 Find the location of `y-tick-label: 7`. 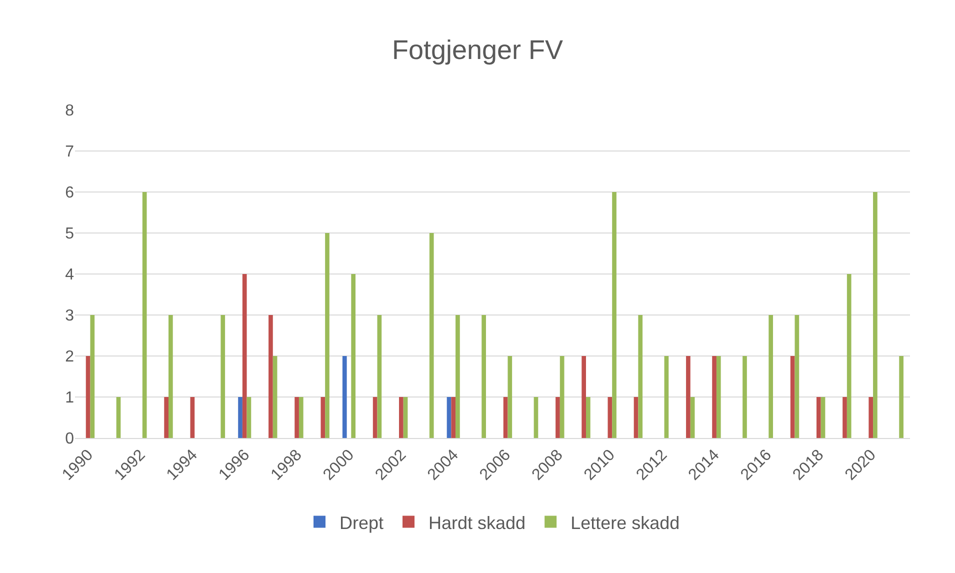

y-tick-label: 7 is located at coordinates (69, 152).